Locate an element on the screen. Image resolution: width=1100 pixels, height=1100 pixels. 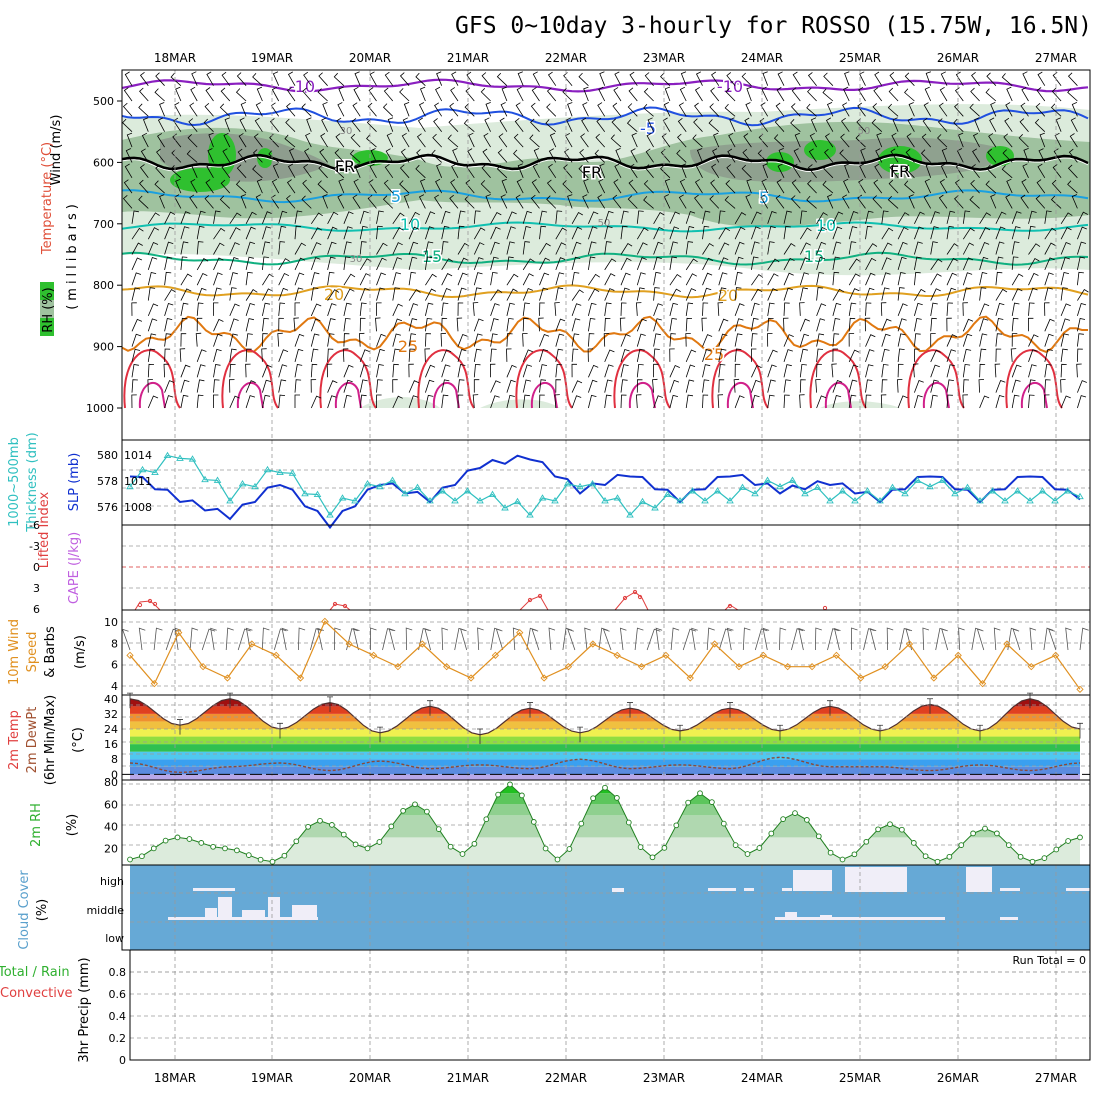
slp-ytick: 1008 is located at coordinates (138, 507).